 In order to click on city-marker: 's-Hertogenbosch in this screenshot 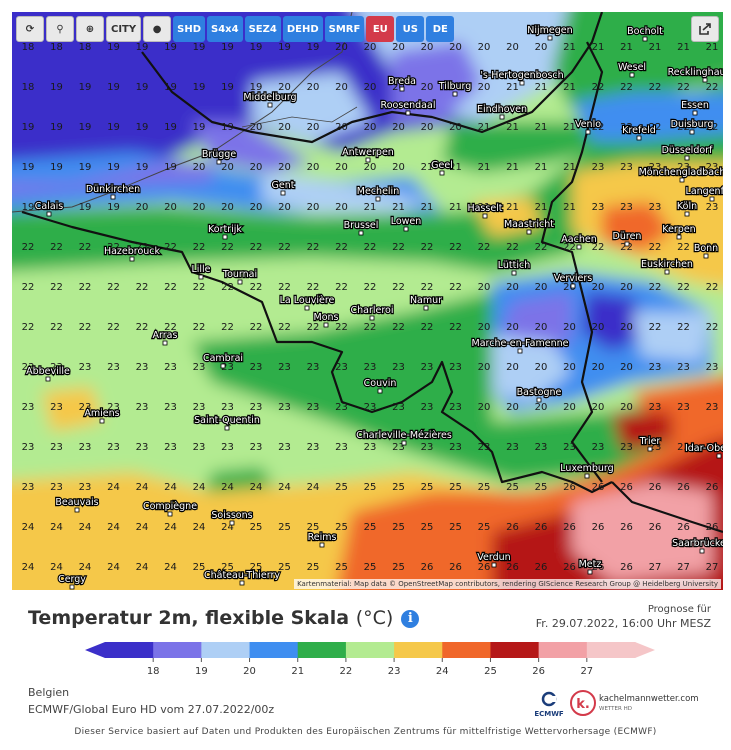, I will do `click(522, 77)`.